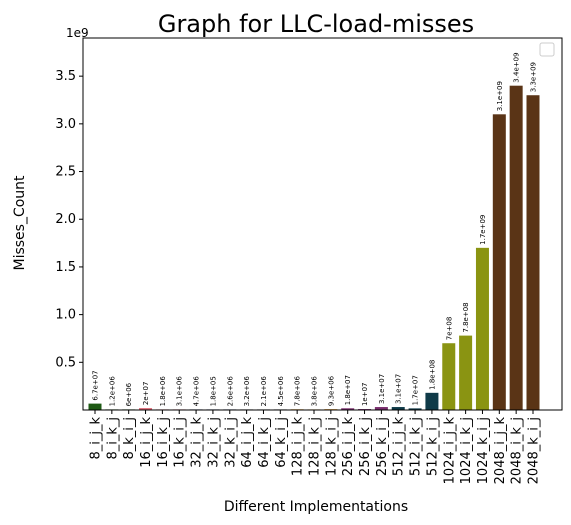 The image size is (571, 525). Describe the element at coordinates (264, 391) in the screenshot. I see `data-label-64_i_k_j: 2.1e+06` at that location.